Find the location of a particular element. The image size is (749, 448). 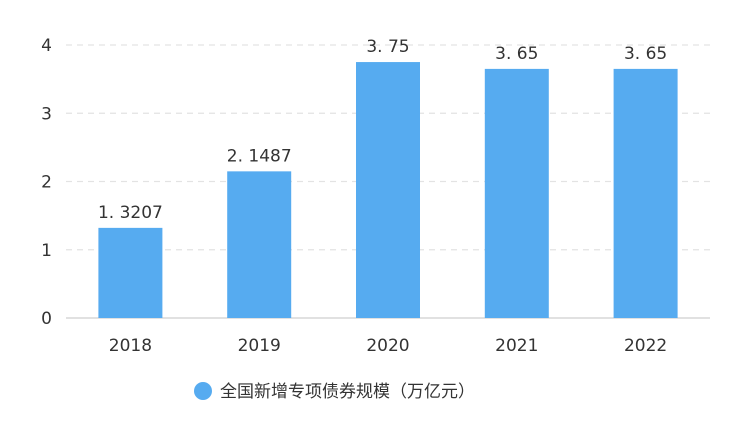

bar-2022 is located at coordinates (645, 193).